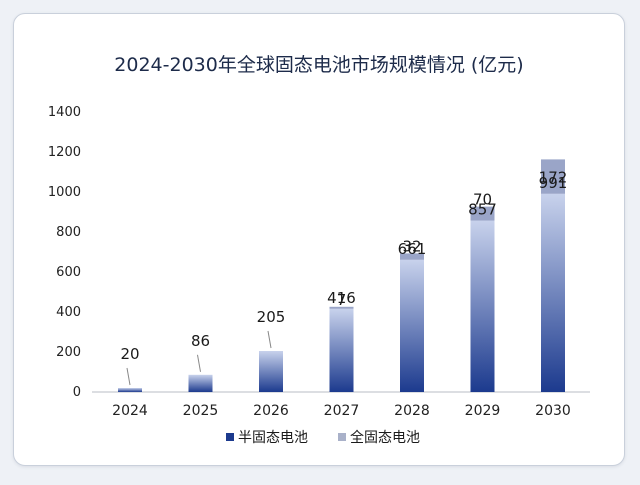  I want to click on x-axis: 2024 2025 2026 2027 2028 2029 2030, so click(341, 411).